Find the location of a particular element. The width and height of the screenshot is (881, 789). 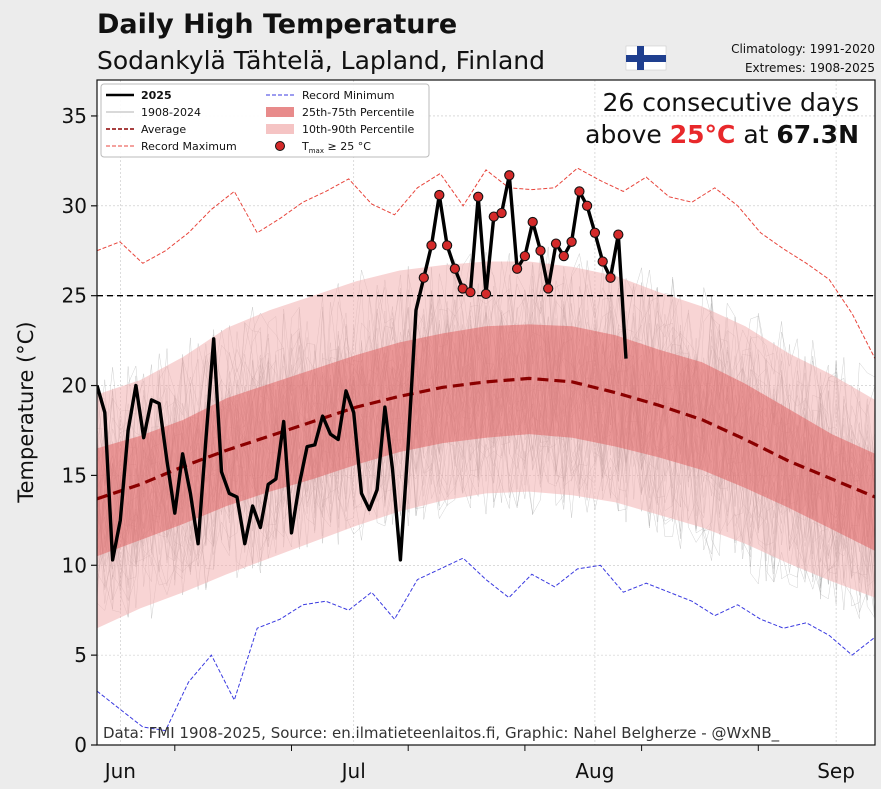

x-tick-label: Jul is located at coordinates (353, 771).